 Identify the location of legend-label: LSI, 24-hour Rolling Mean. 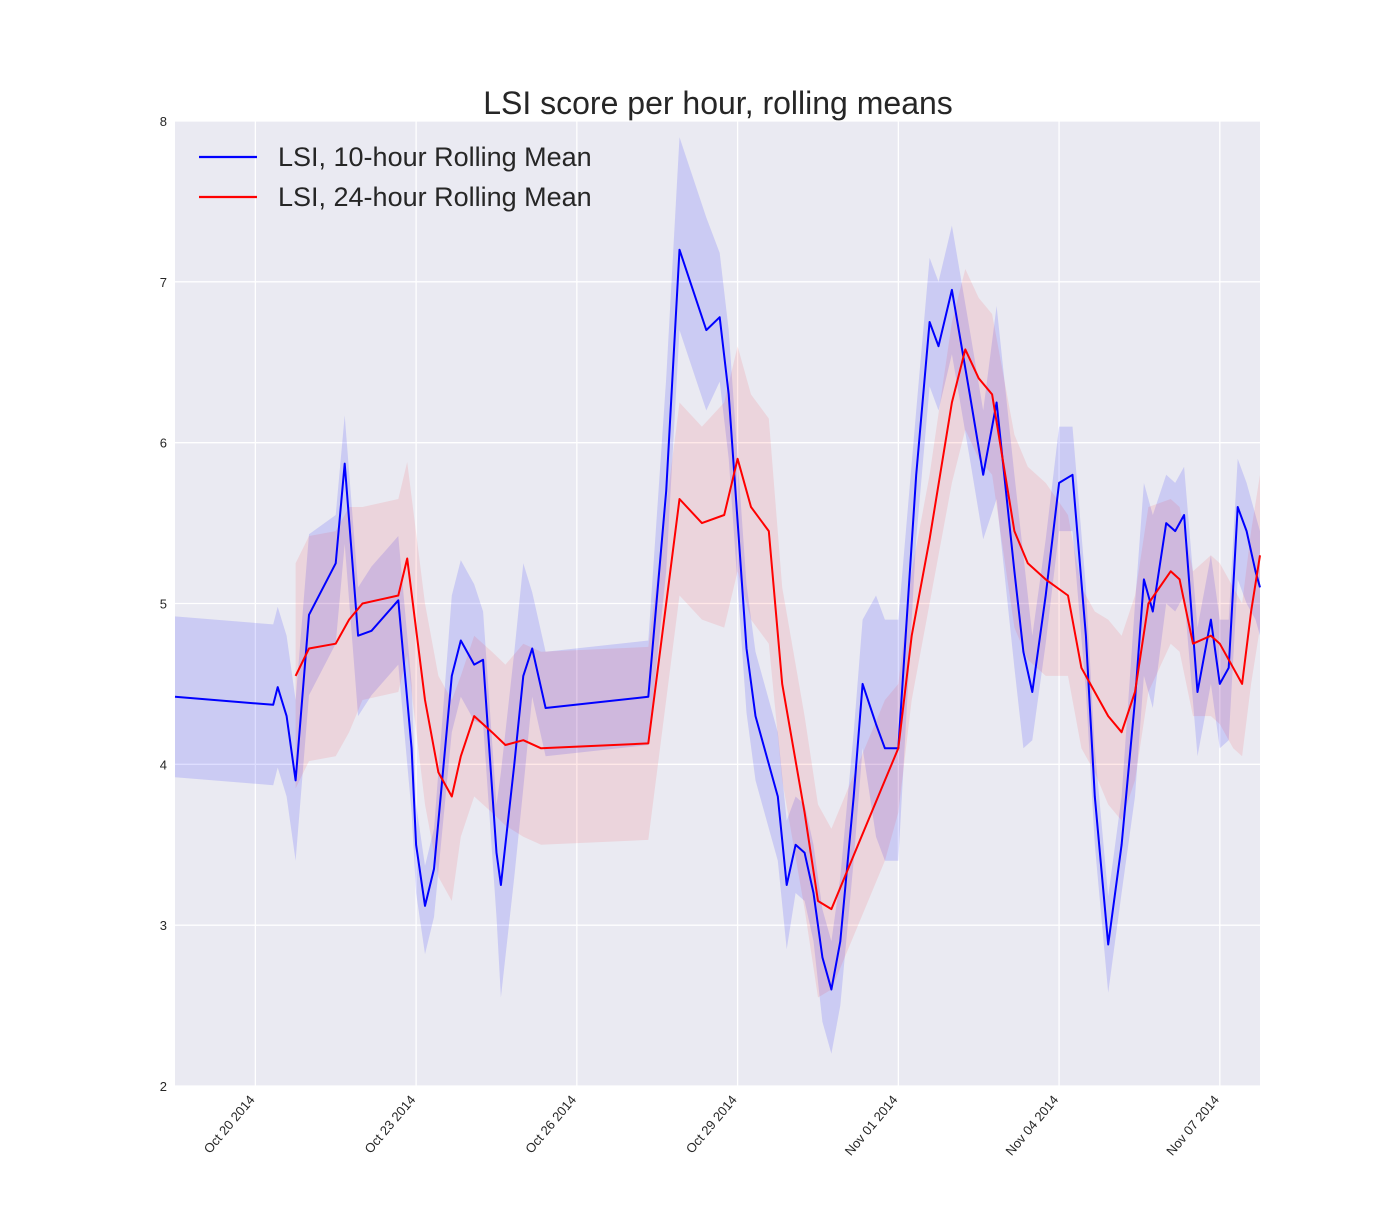
(435, 197).